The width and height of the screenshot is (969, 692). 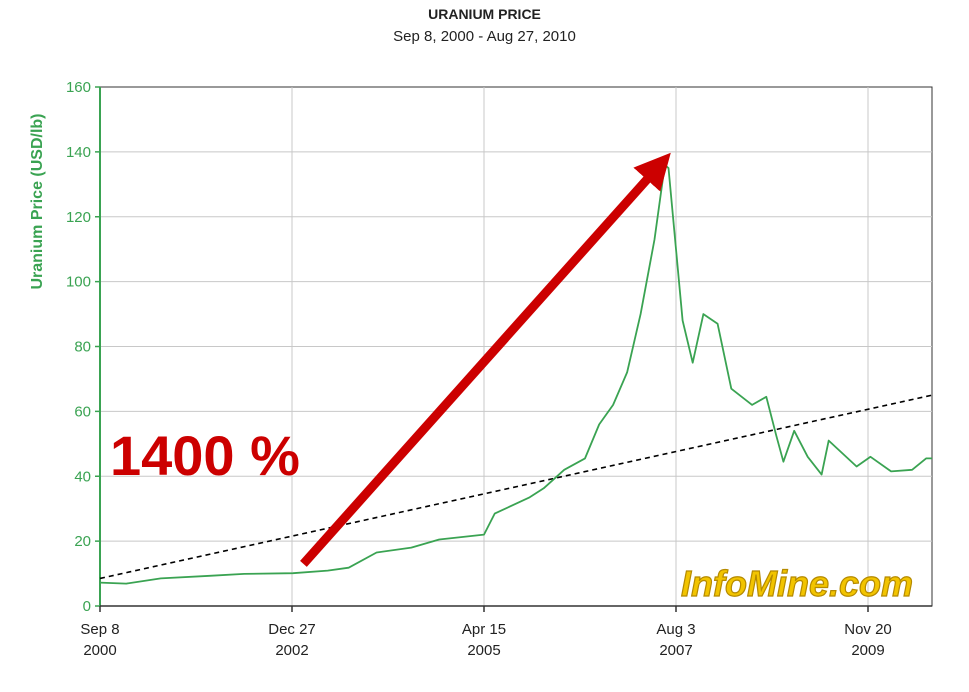 What do you see at coordinates (484, 629) in the screenshot?
I see `x-tick-label: Apr 15` at bounding box center [484, 629].